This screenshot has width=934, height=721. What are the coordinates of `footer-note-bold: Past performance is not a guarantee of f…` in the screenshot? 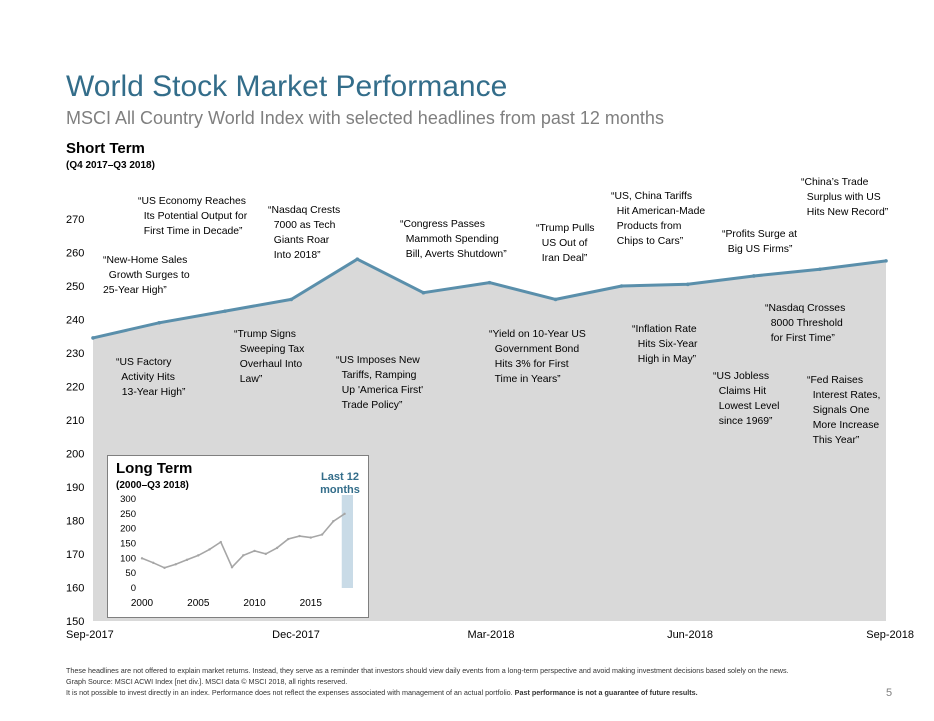 It's located at (606, 692).